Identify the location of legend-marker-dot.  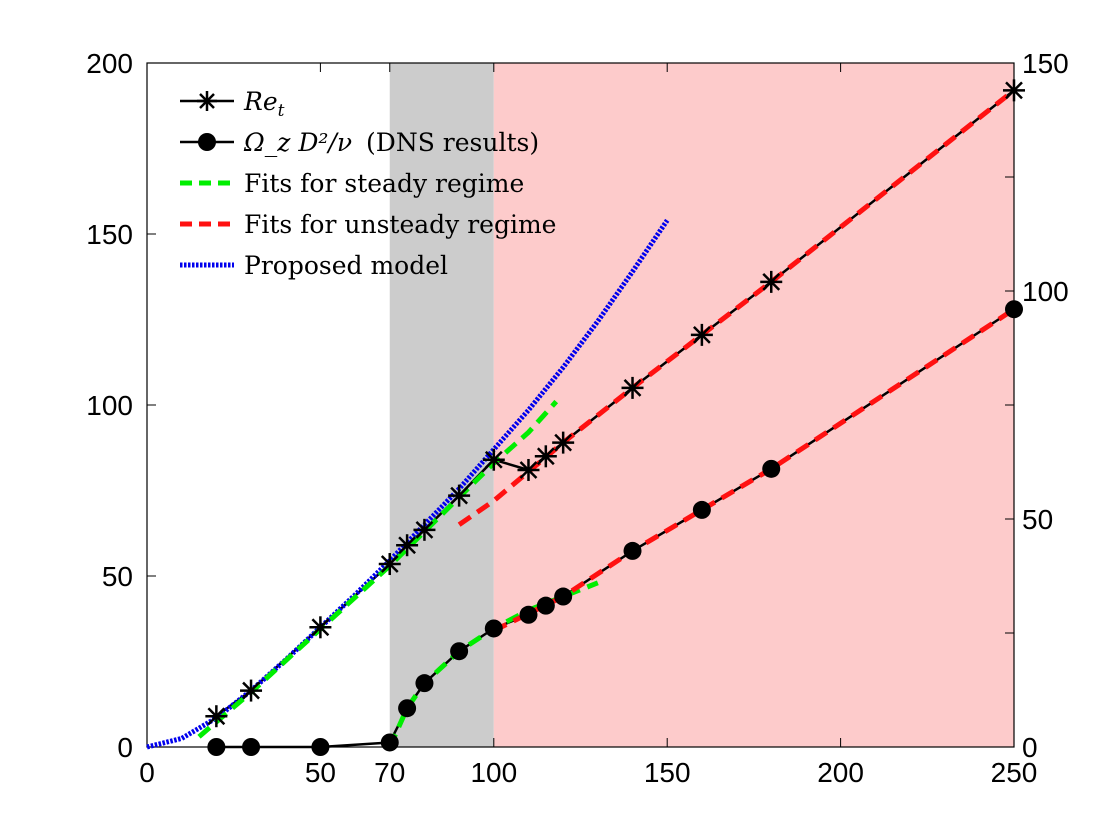
(207, 142).